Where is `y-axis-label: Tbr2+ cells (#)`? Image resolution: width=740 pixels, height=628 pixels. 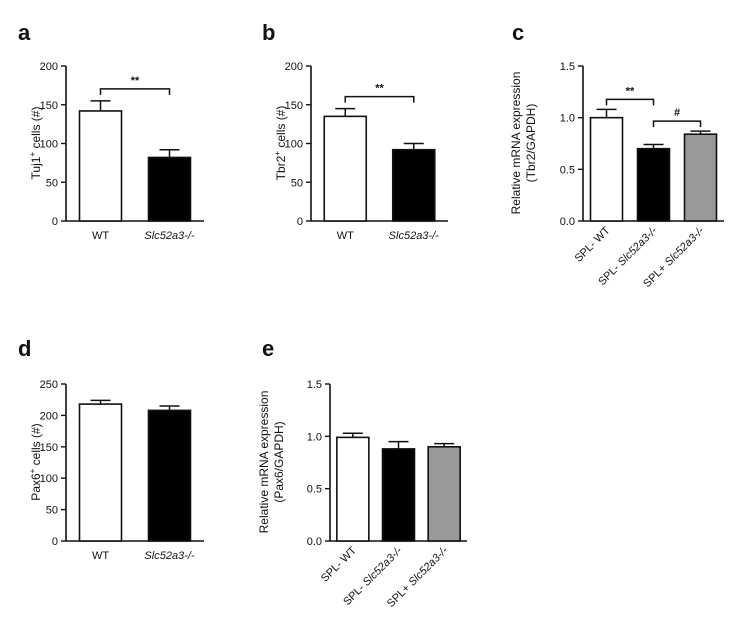 y-axis-label: Tbr2+ cells (#) is located at coordinates (280, 143).